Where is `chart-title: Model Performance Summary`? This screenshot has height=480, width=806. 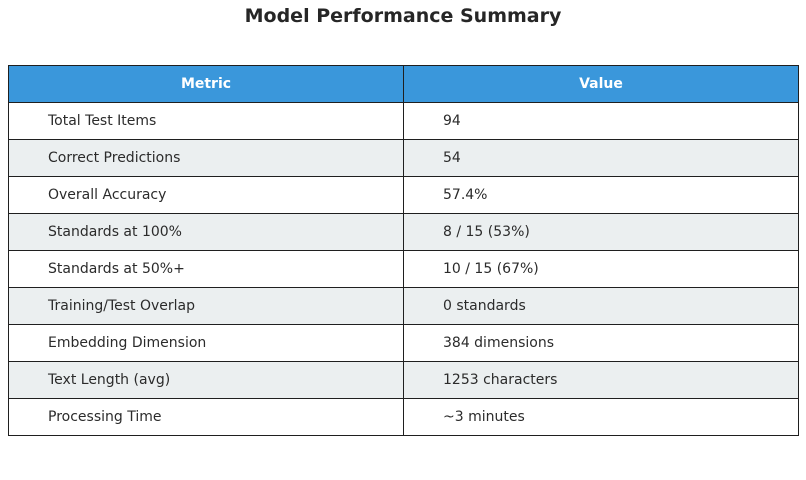
chart-title: Model Performance Summary is located at coordinates (403, 16).